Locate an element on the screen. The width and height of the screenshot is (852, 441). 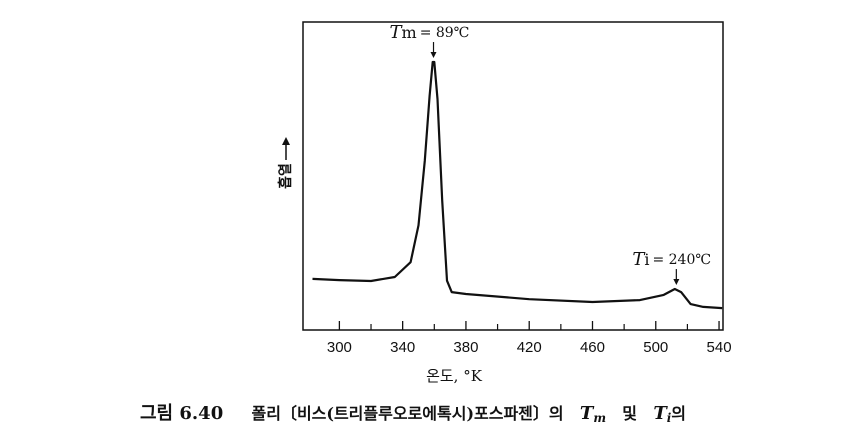
x-axis-label: 온도, °K is located at coordinates (454, 376).